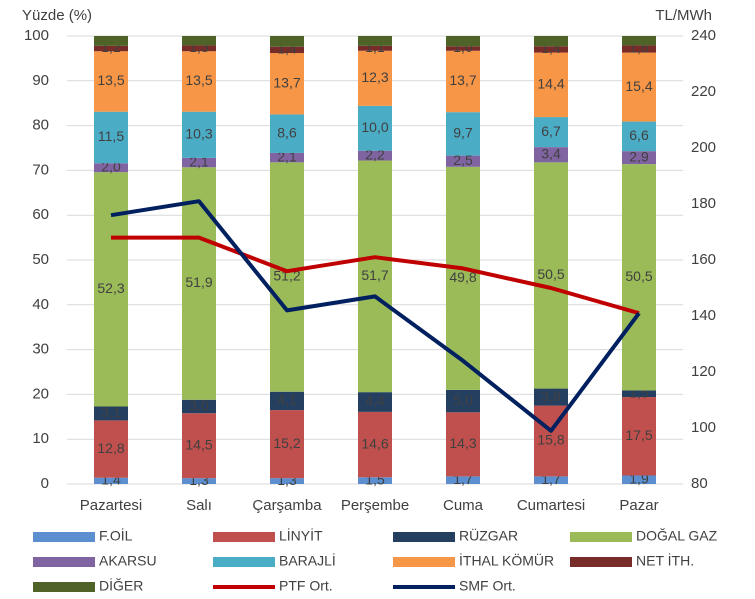 The height and width of the screenshot is (599, 755). I want to click on y2-tick-label: 220, so click(703, 91).